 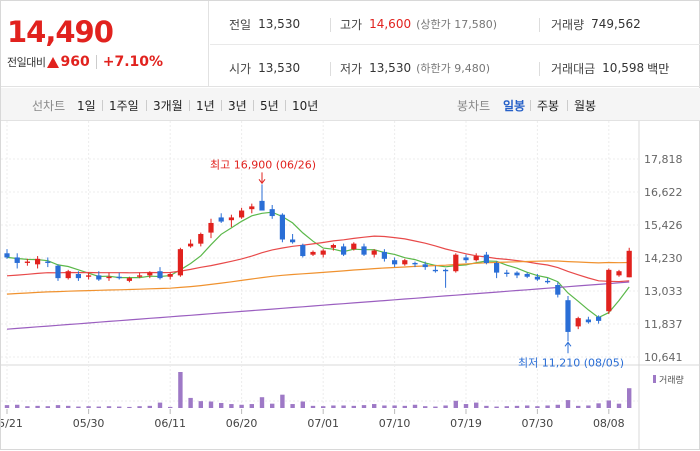 What do you see at coordinates (616, 24) in the screenshot?
I see `volume-value: 749,562` at bounding box center [616, 24].